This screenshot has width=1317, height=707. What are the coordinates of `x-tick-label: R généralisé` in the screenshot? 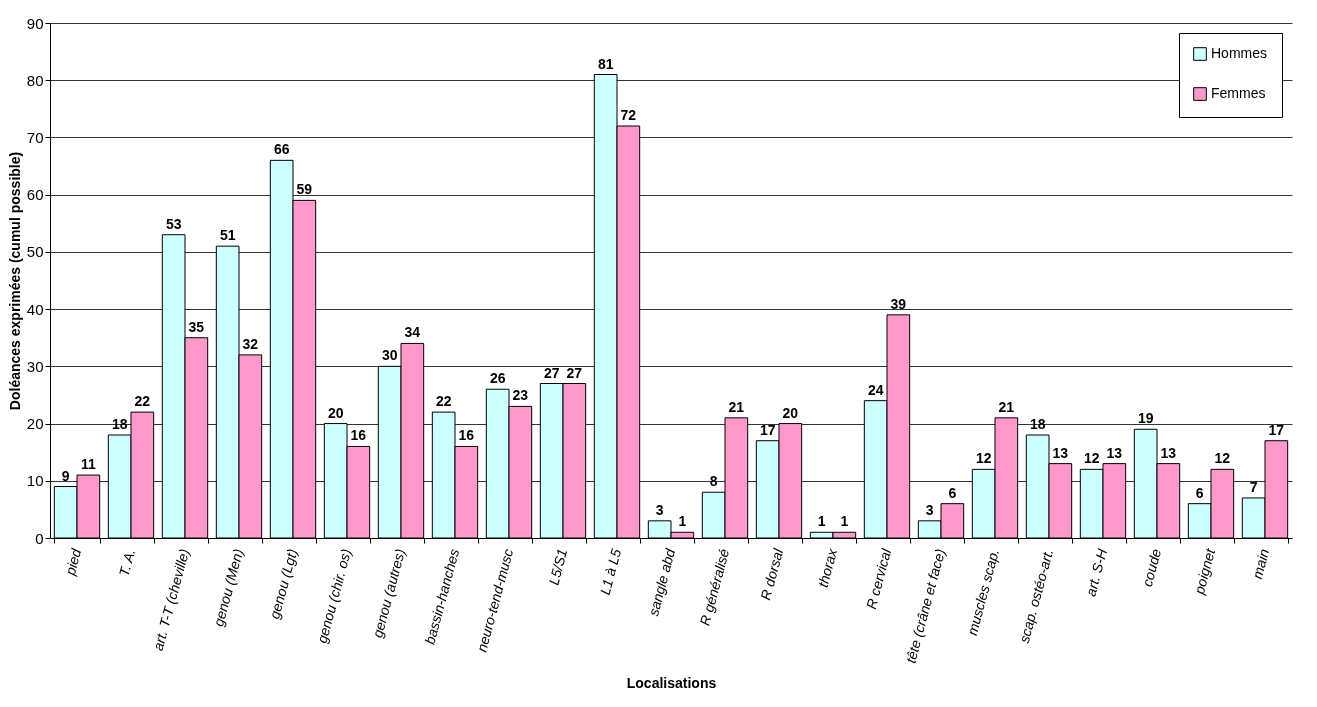 It's located at (714, 587).